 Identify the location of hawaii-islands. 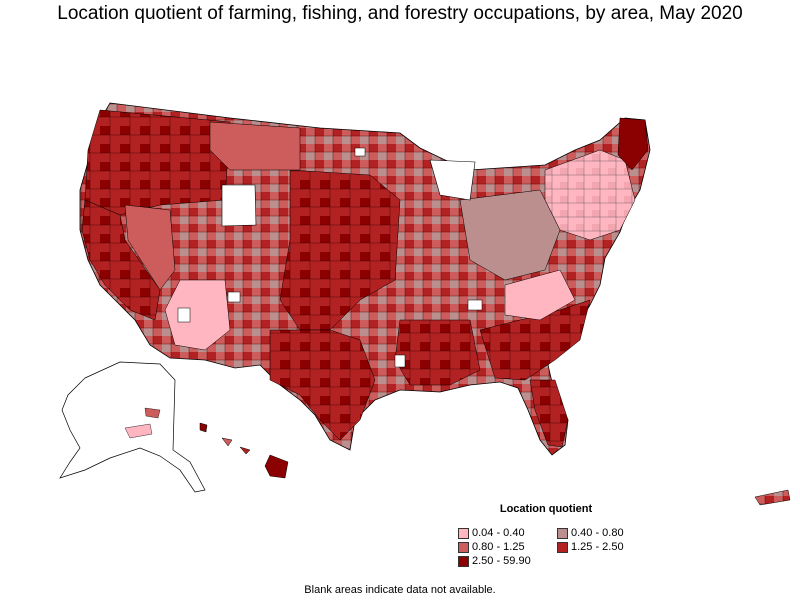
(244, 450).